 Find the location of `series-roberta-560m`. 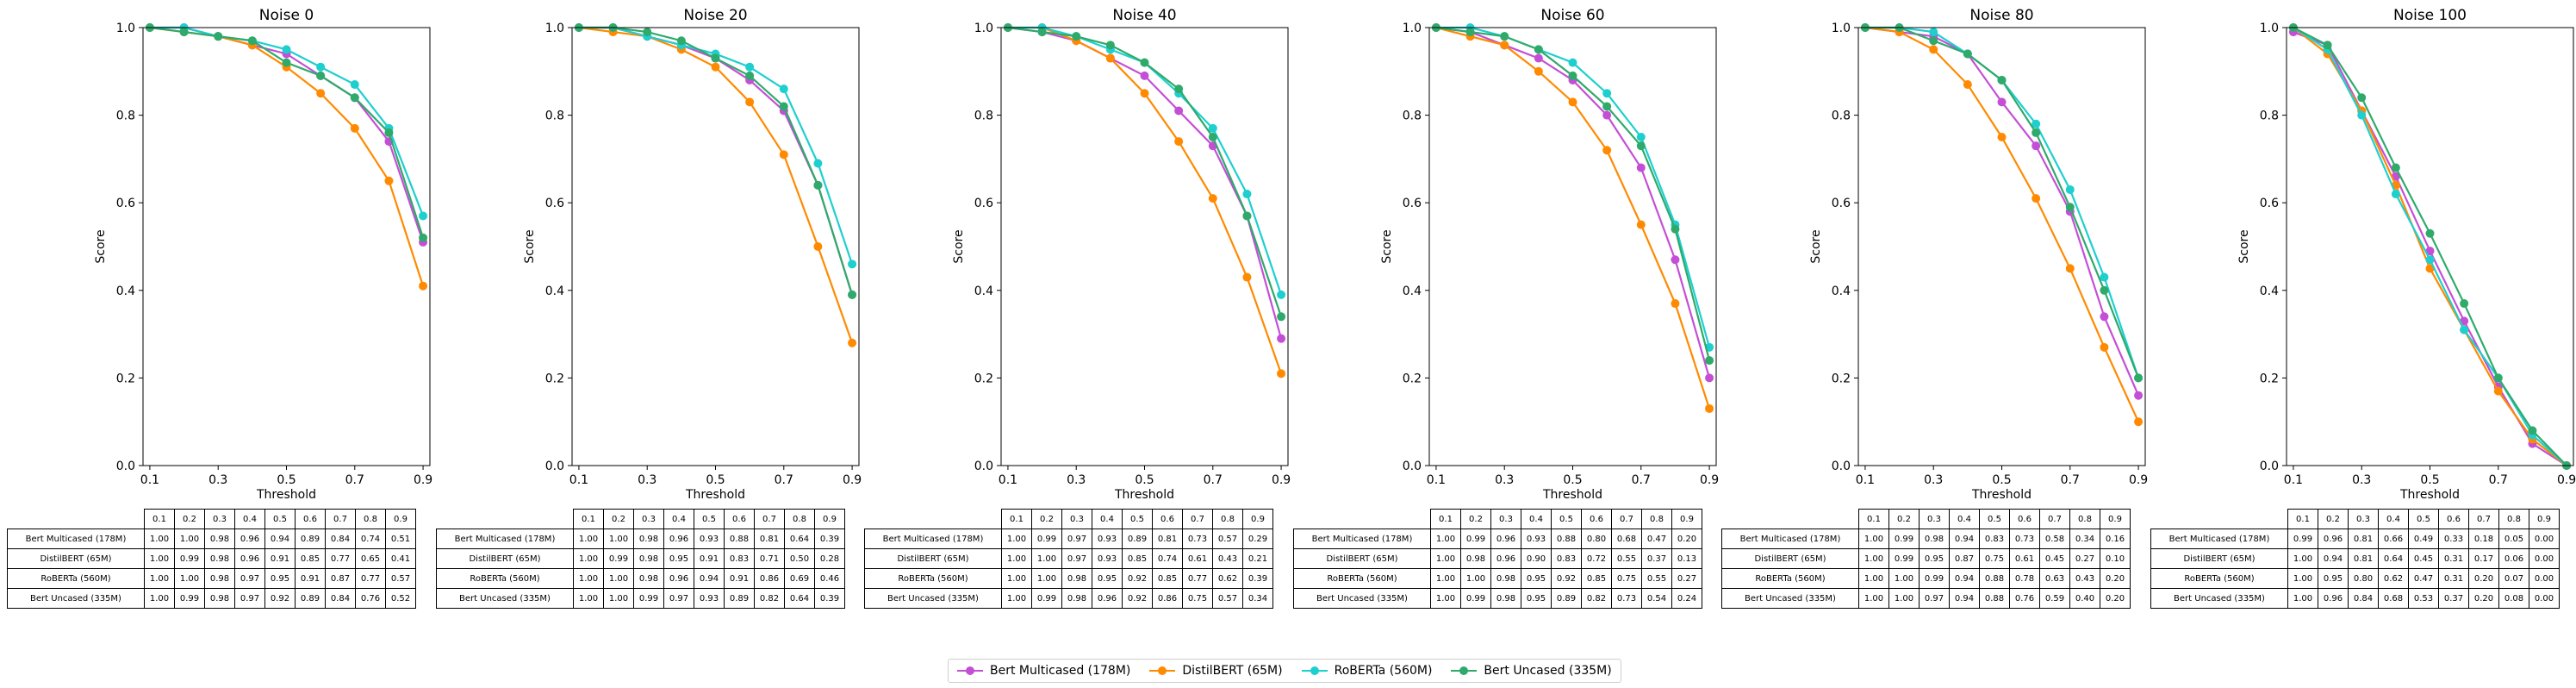

series-roberta-560m is located at coordinates (287, 122).